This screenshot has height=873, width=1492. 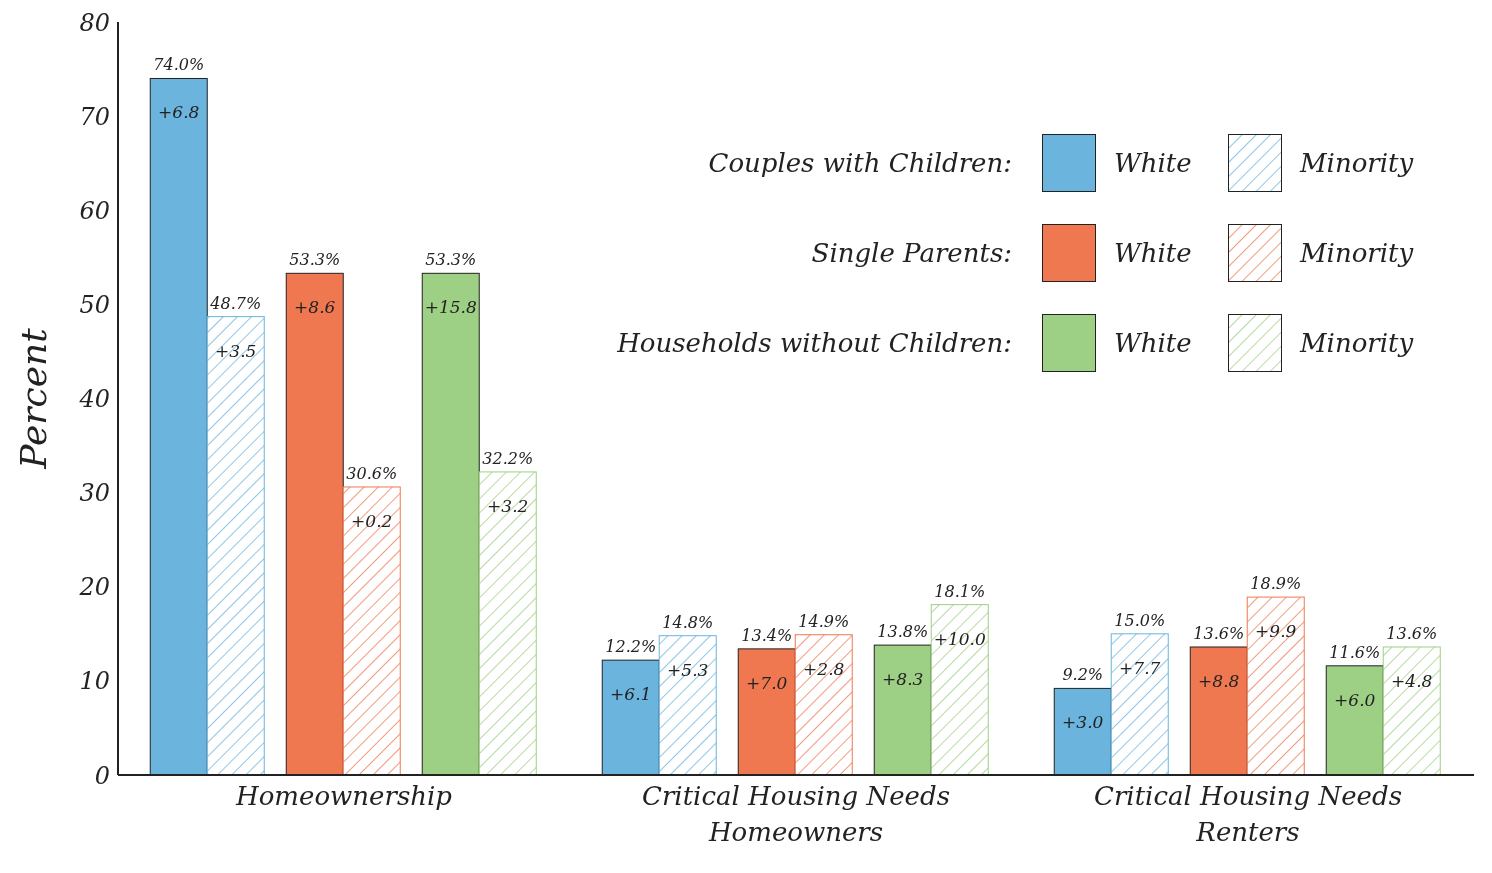 What do you see at coordinates (796, 814) in the screenshot?
I see `x-tick-label: Critical Housing Needs Homeowners` at bounding box center [796, 814].